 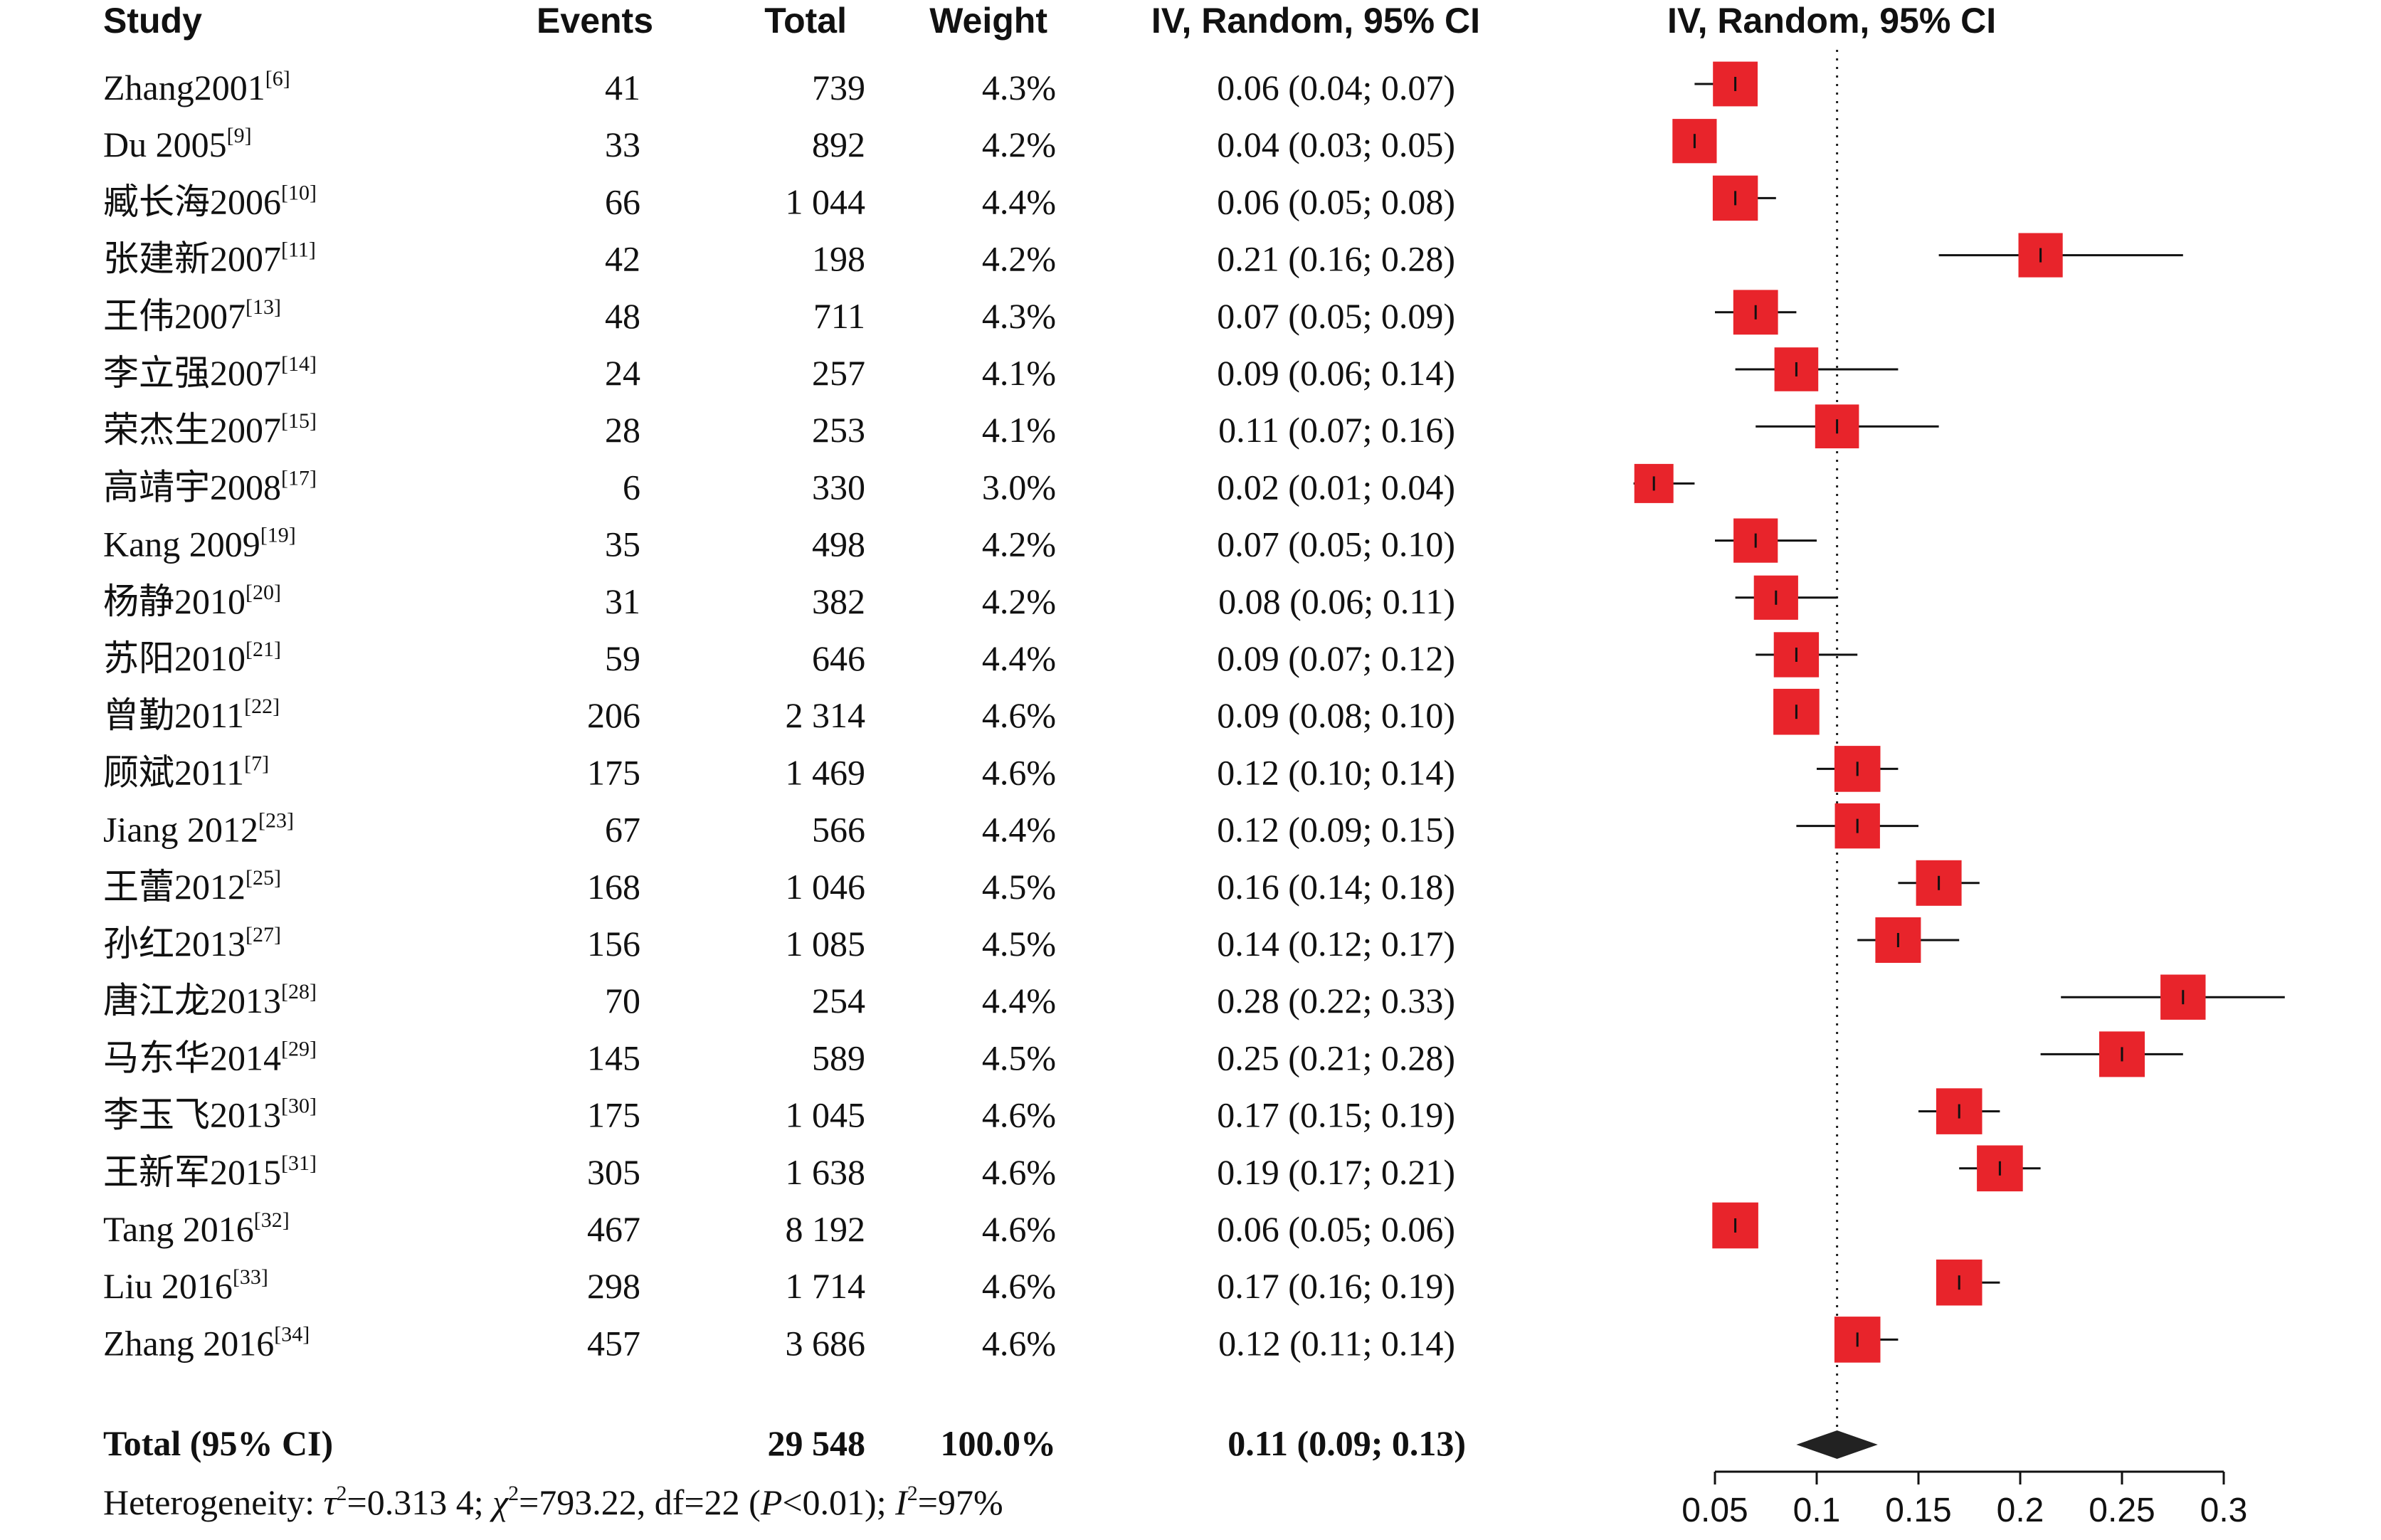 What do you see at coordinates (613, 1057) in the screenshot?
I see `study-events: 145` at bounding box center [613, 1057].